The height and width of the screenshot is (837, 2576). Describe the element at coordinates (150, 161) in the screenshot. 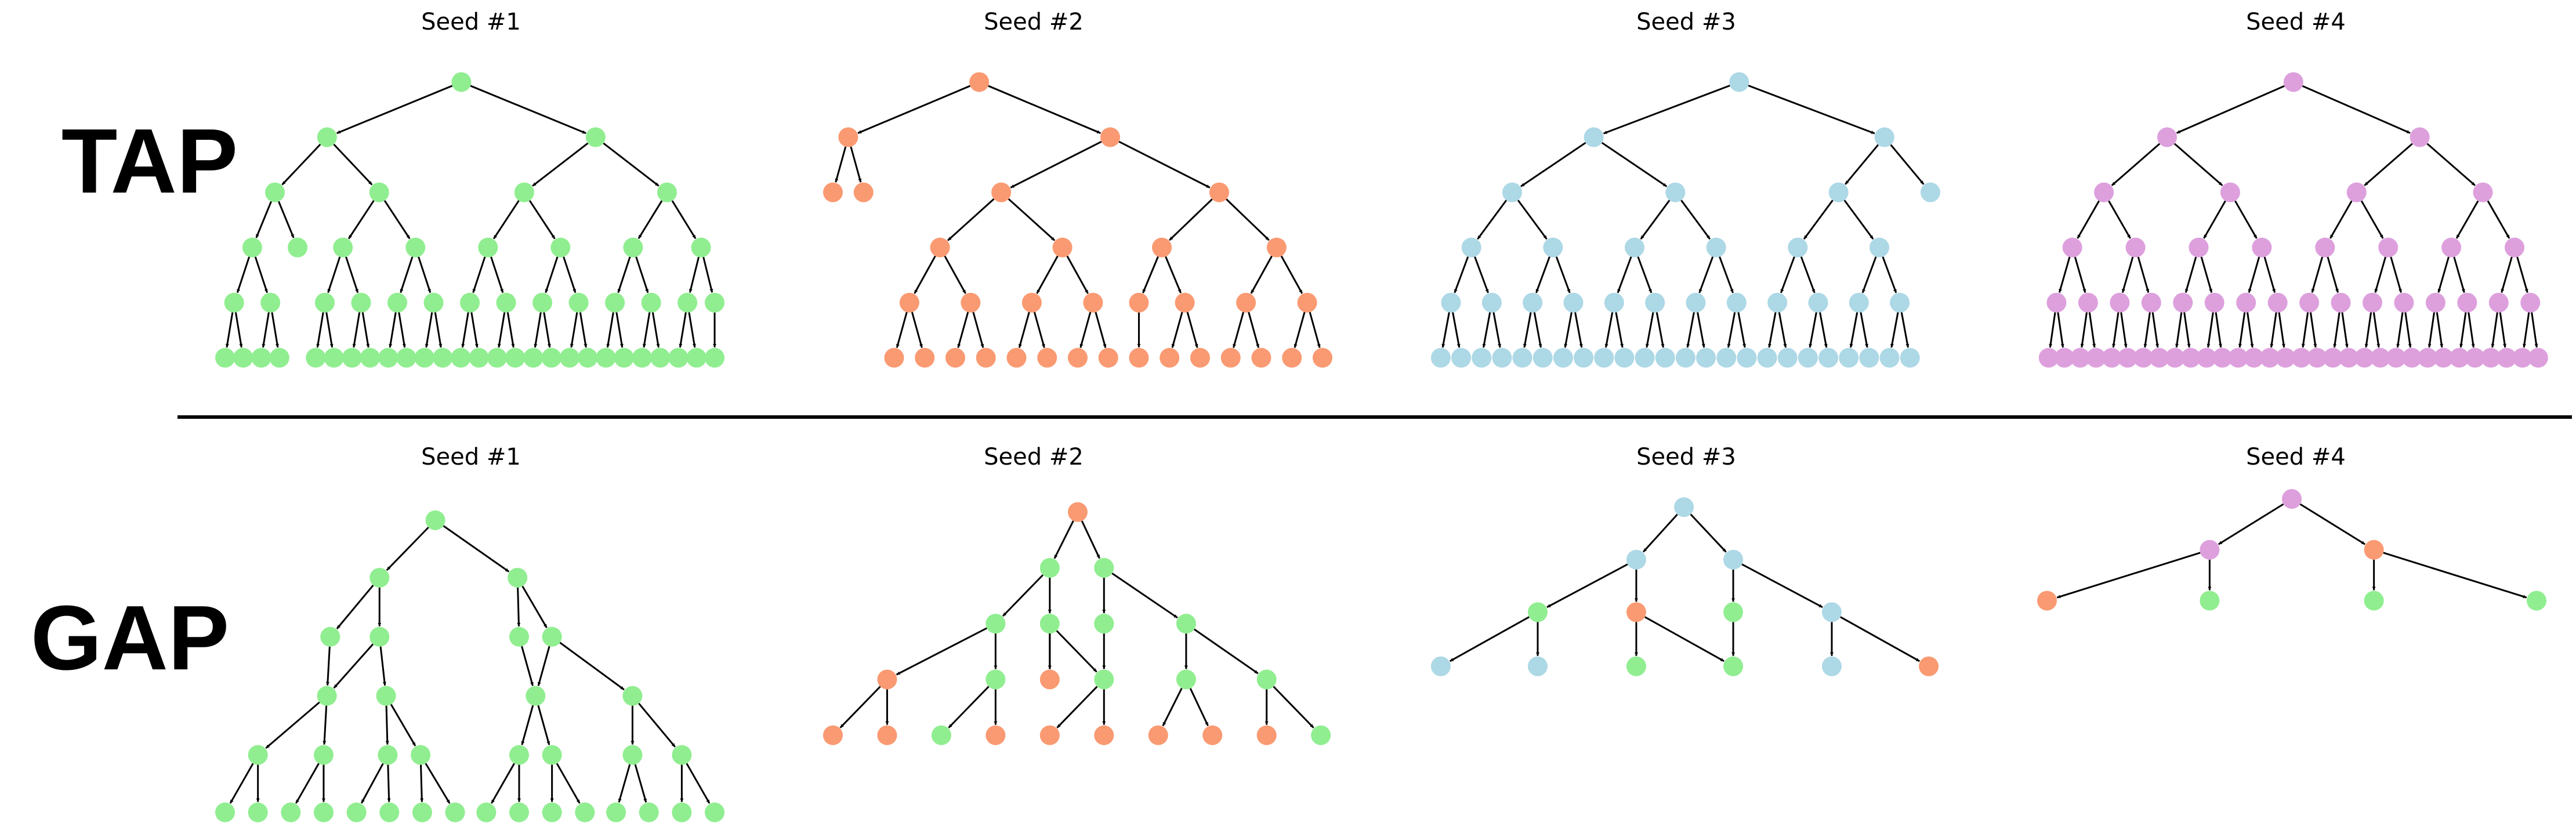

I see `row-label-tap: TAP` at that location.